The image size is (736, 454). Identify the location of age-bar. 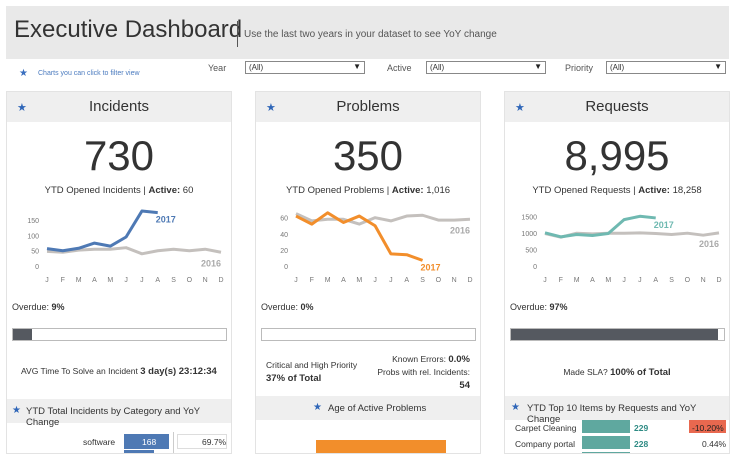
(381, 446).